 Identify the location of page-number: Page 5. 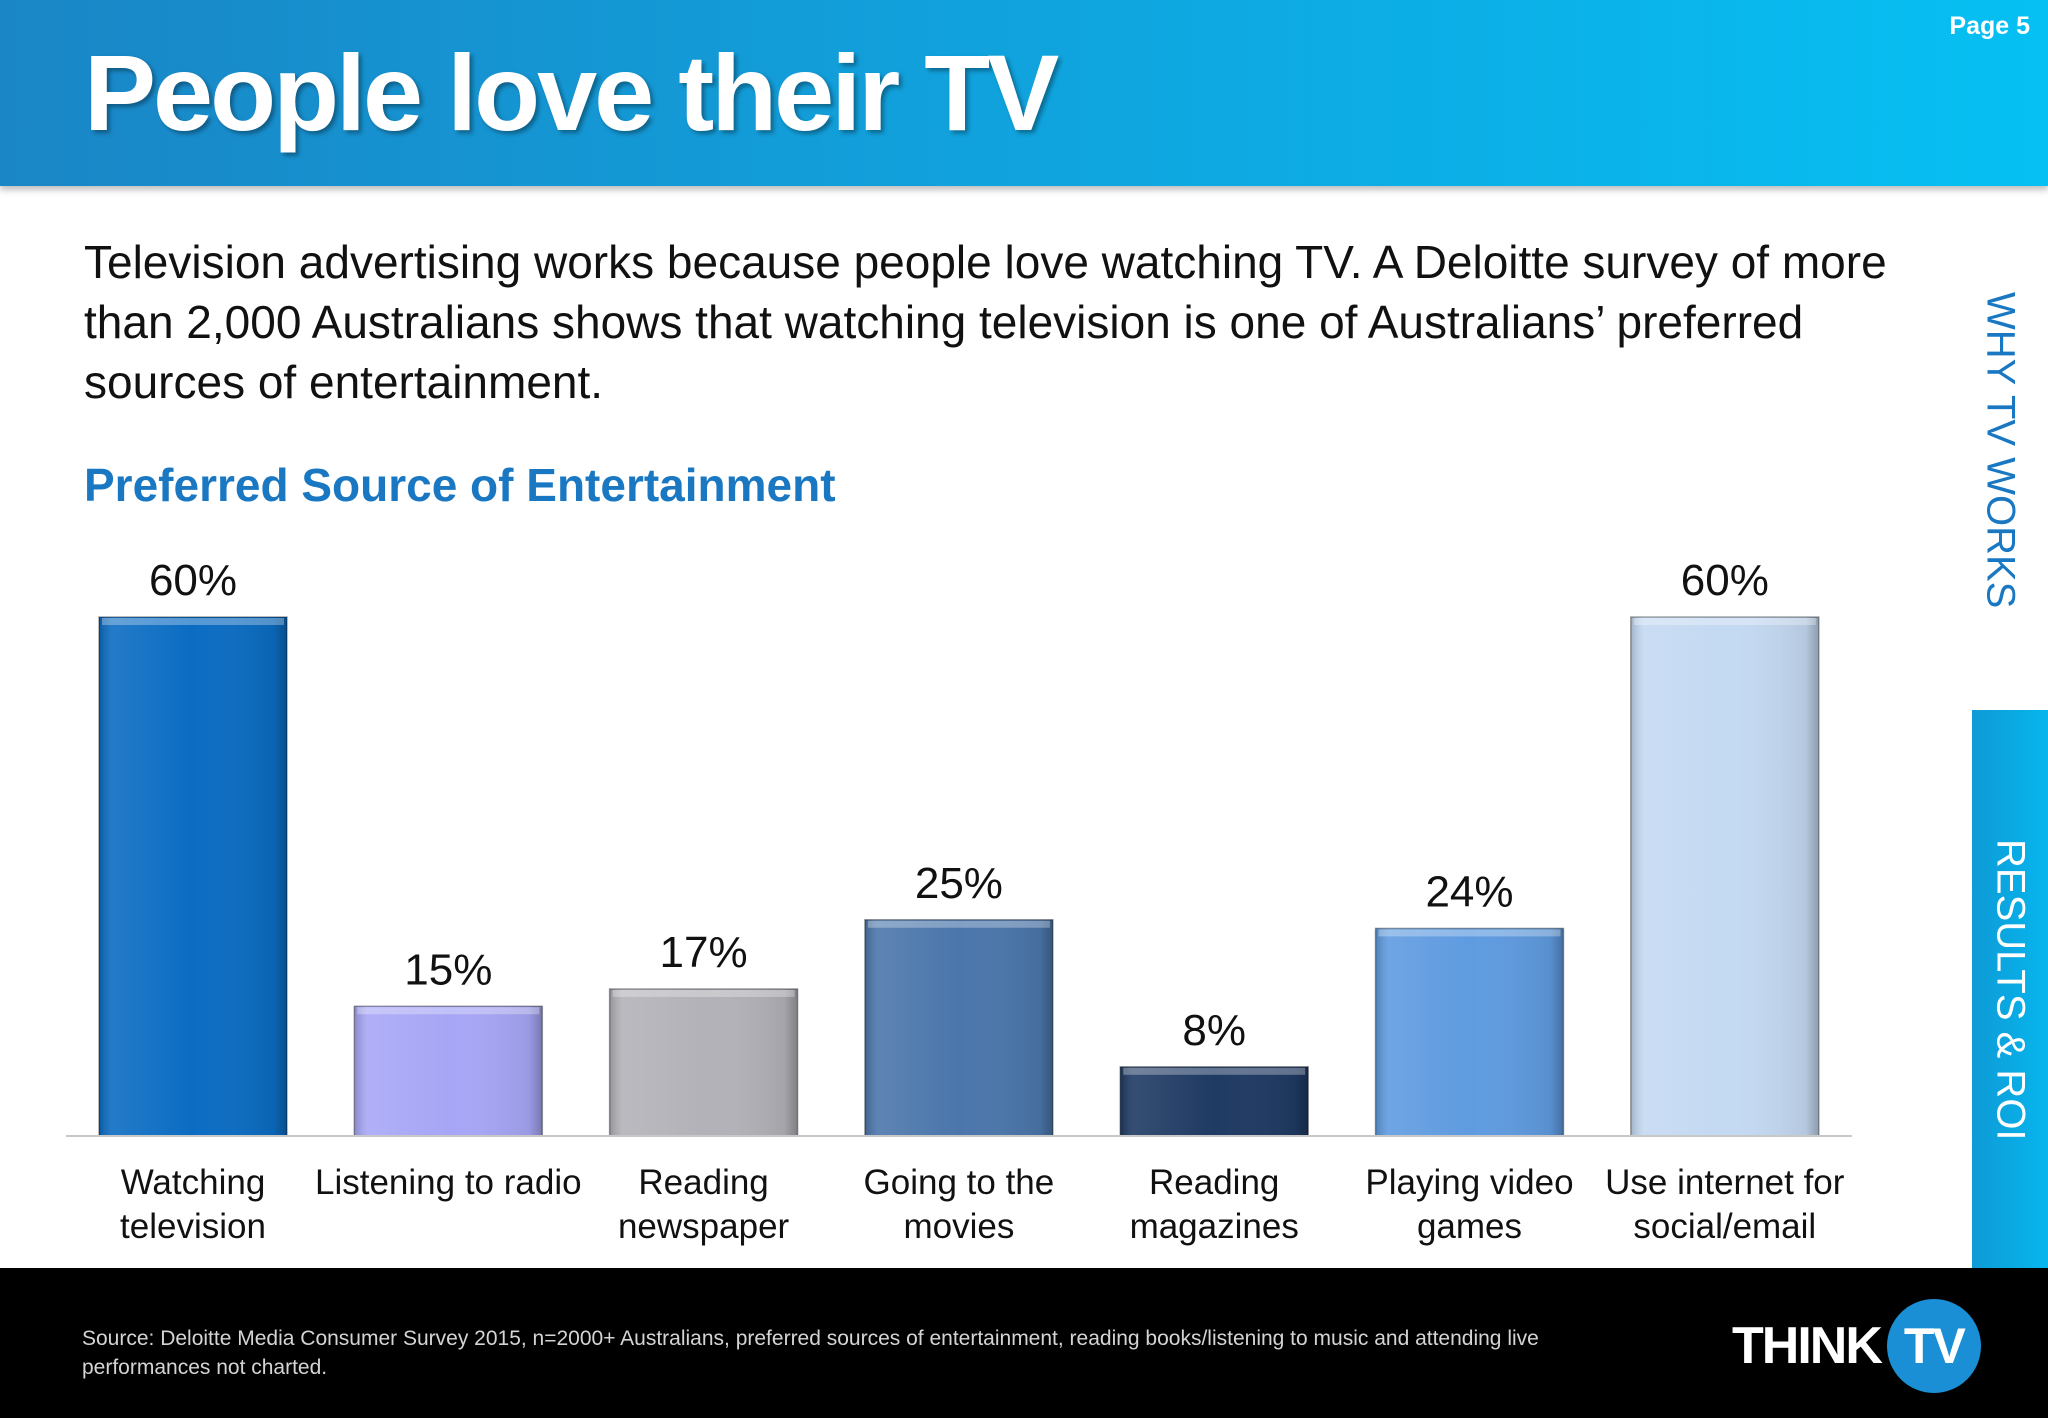
(1989, 26).